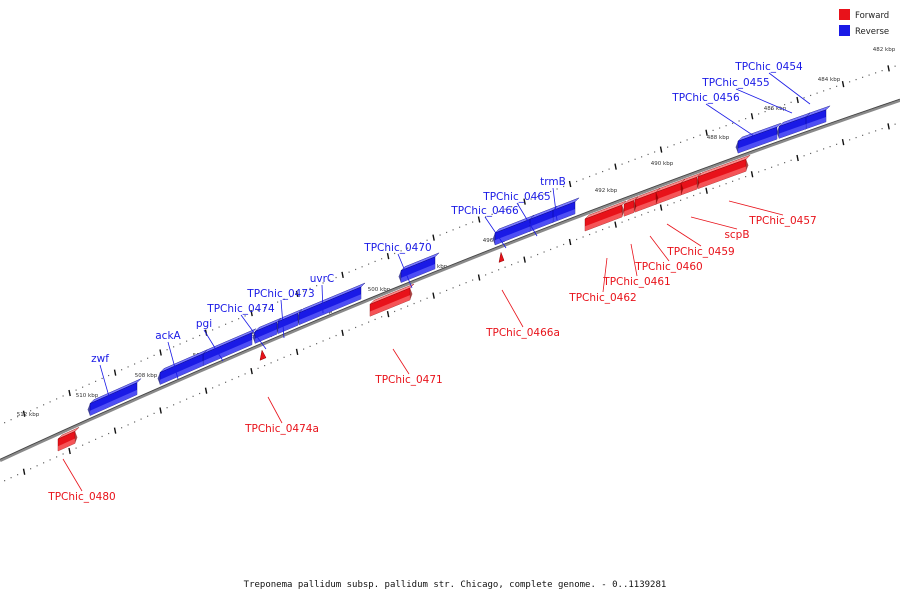 The height and width of the screenshot is (600, 900). I want to click on gene-label-g460: TPChic_0460, so click(668, 267).